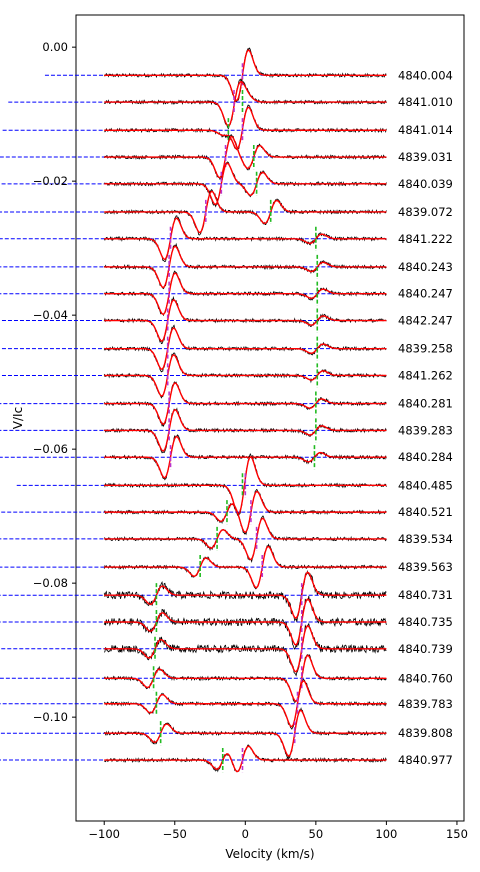 Image resolution: width=480 pixels, height=872 pixels. Describe the element at coordinates (425, 649) in the screenshot. I see `profile-label: 4840.739` at that location.